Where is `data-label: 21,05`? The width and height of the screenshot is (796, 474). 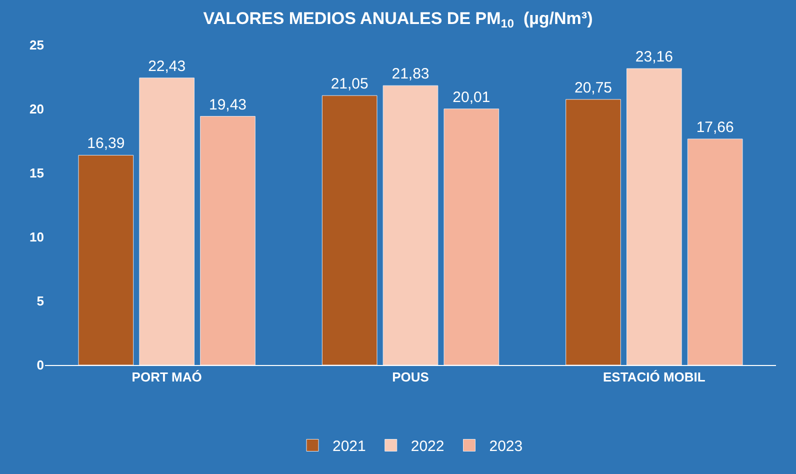
data-label: 21,05 is located at coordinates (349, 84).